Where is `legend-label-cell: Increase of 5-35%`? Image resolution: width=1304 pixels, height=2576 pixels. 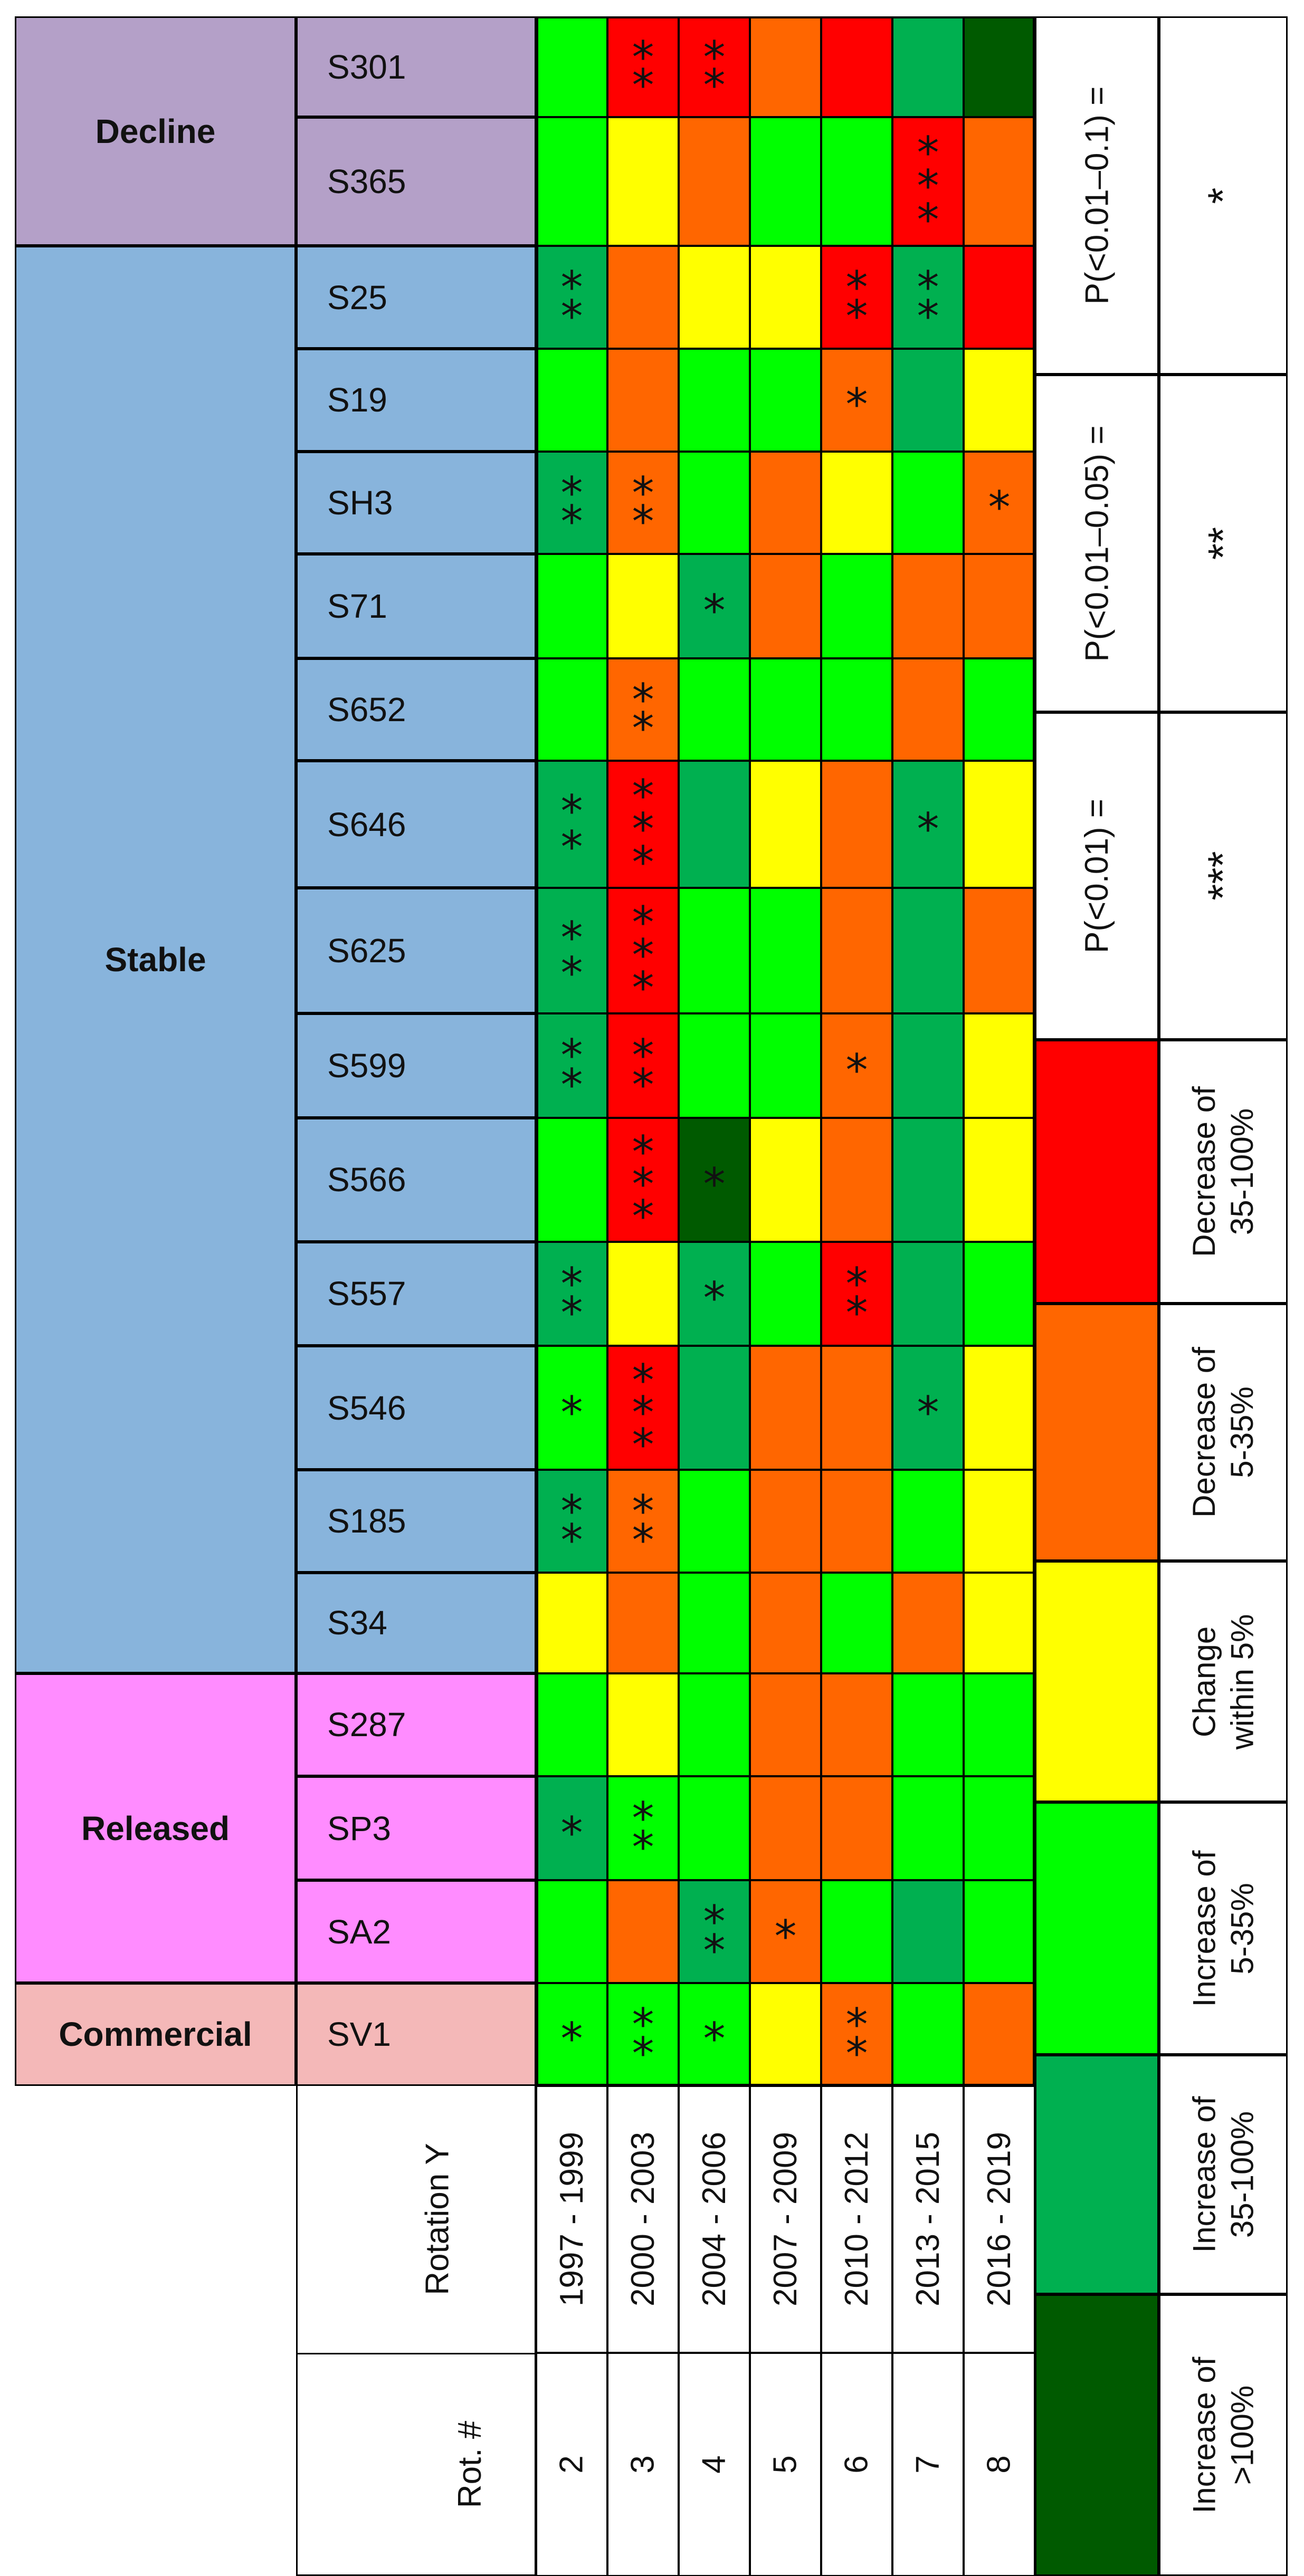
legend-label-cell: Increase of 5-35% is located at coordinates (1223, 1928).